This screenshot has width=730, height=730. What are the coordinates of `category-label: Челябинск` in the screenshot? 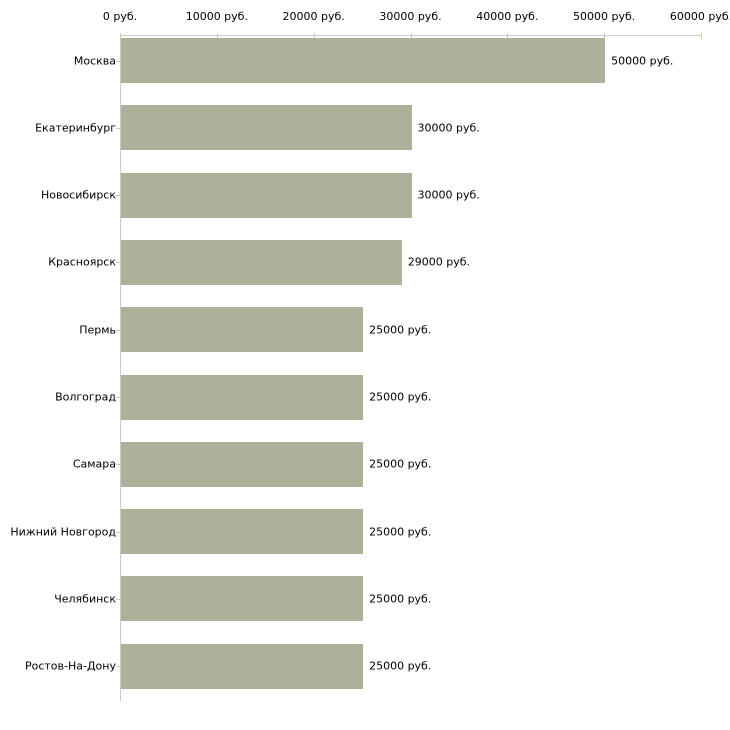 It's located at (85, 599).